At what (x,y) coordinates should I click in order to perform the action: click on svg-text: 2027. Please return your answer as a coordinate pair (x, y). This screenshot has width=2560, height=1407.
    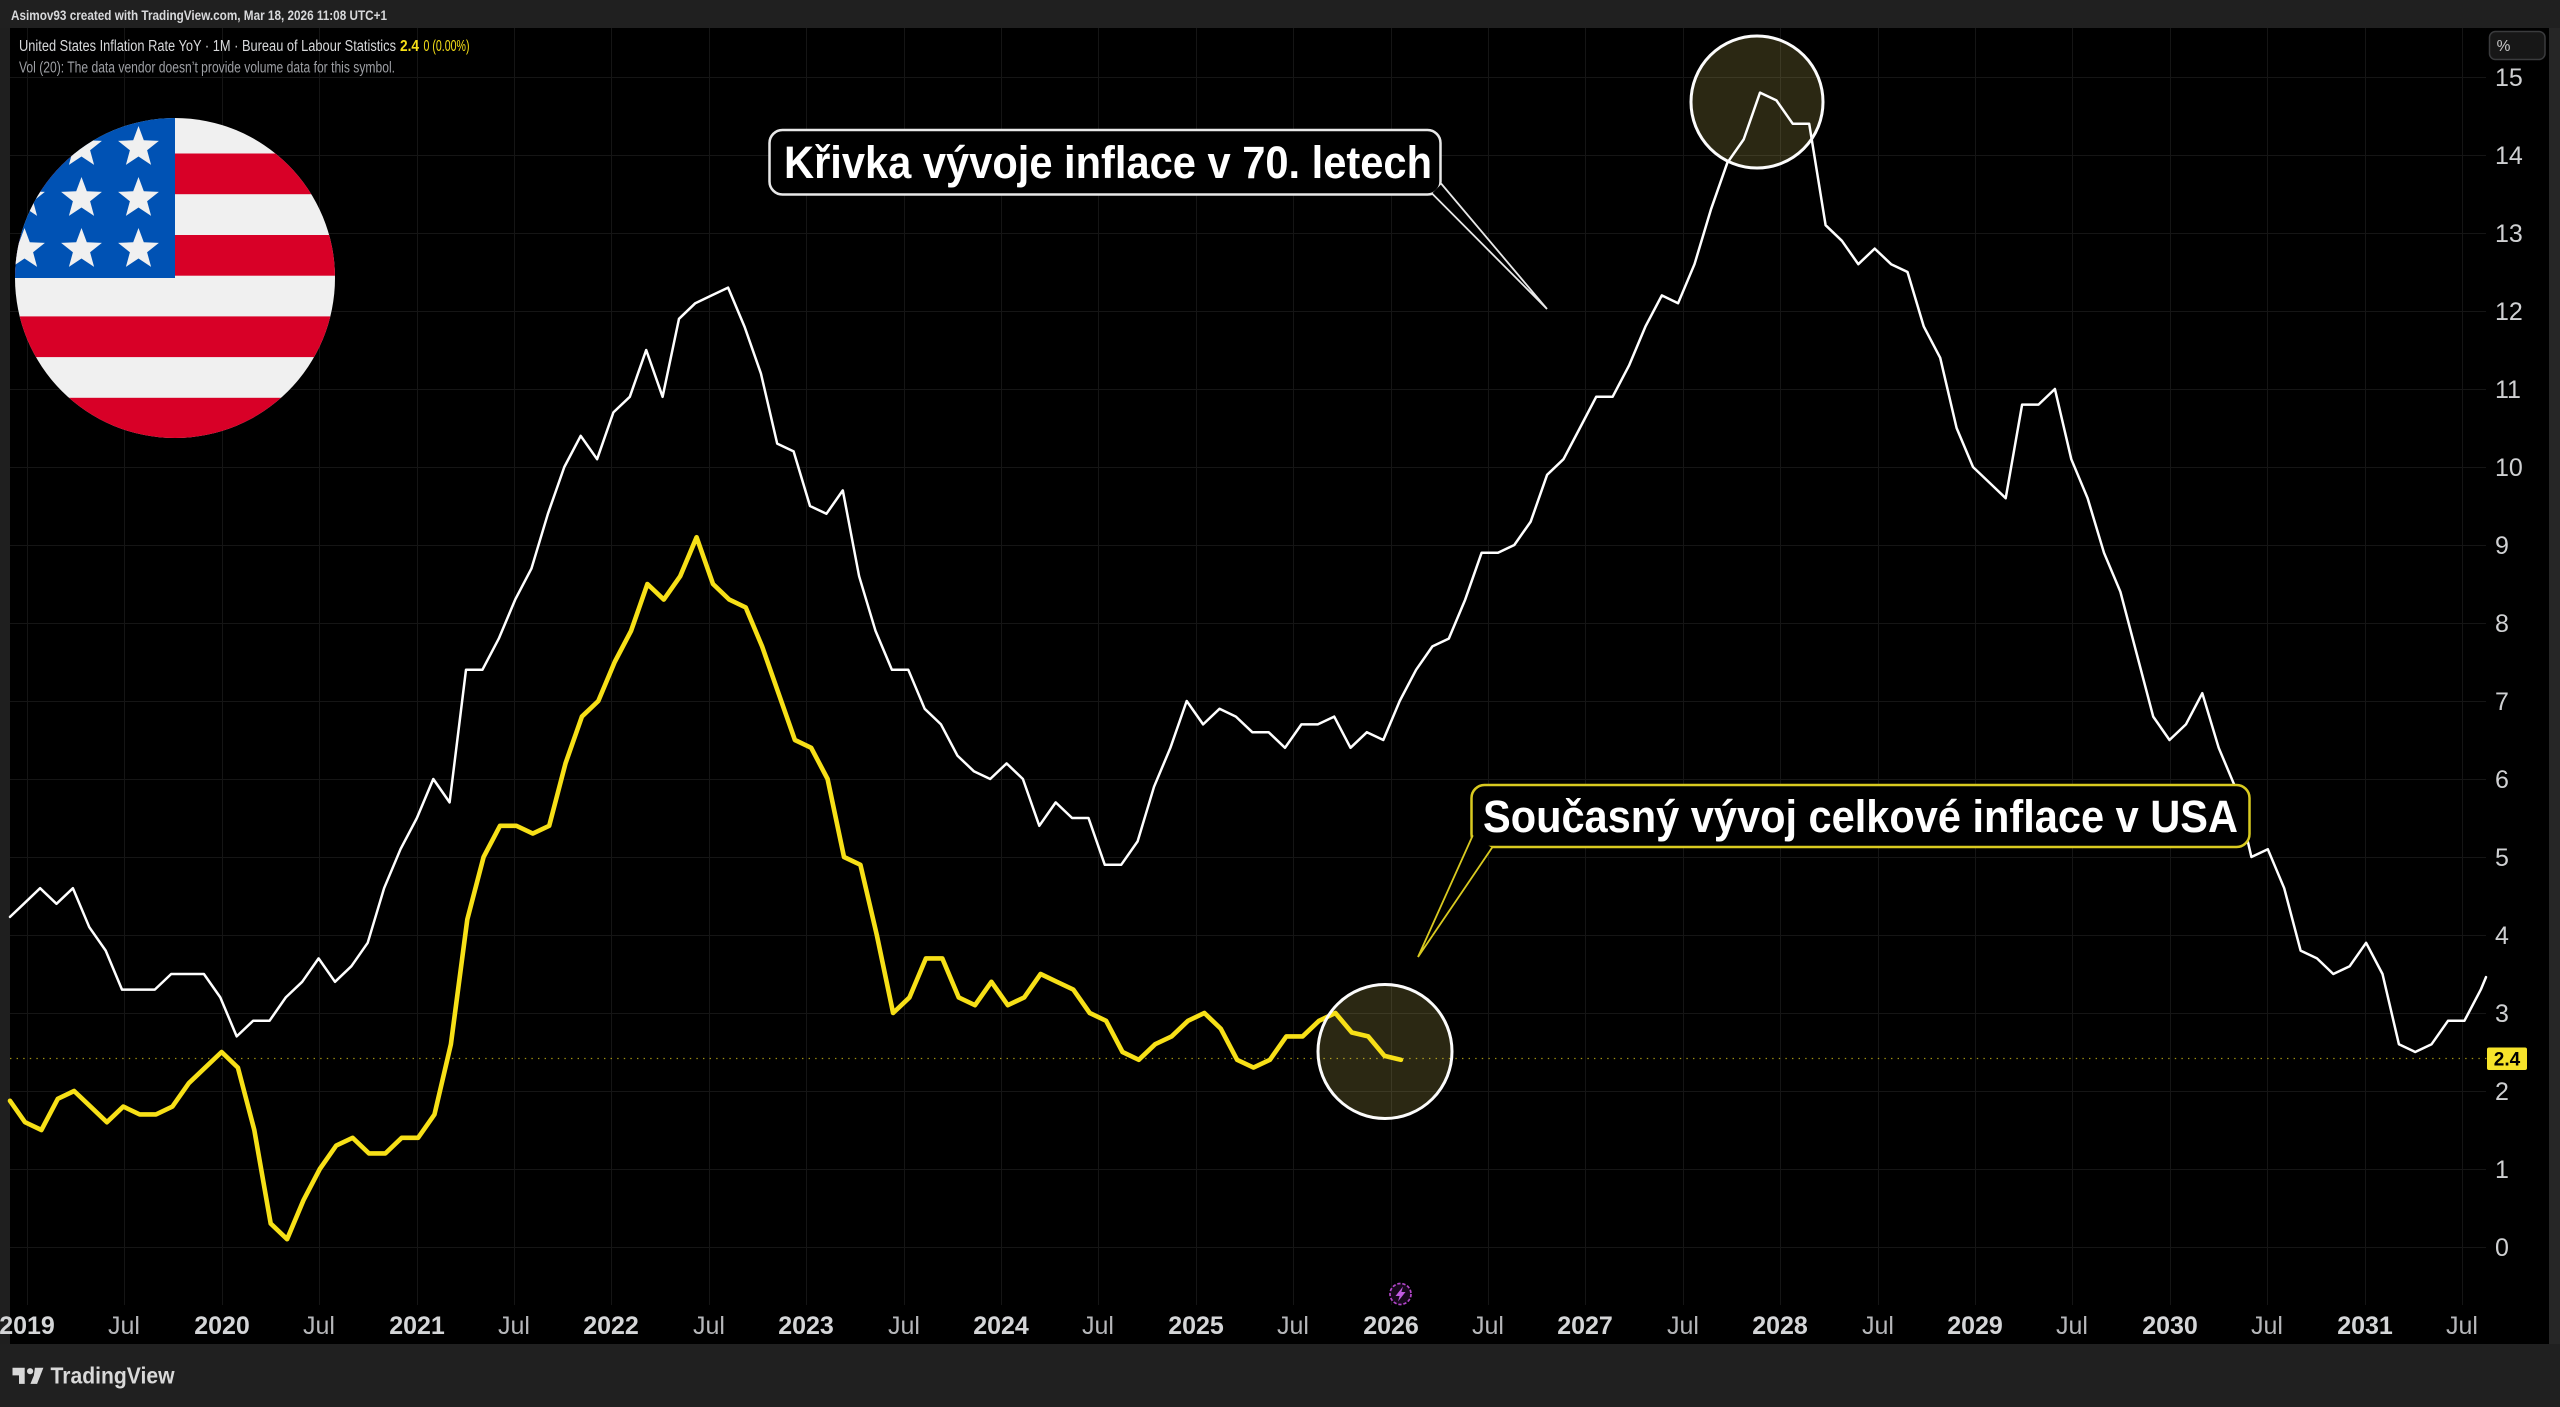
    Looking at the image, I should click on (1585, 1326).